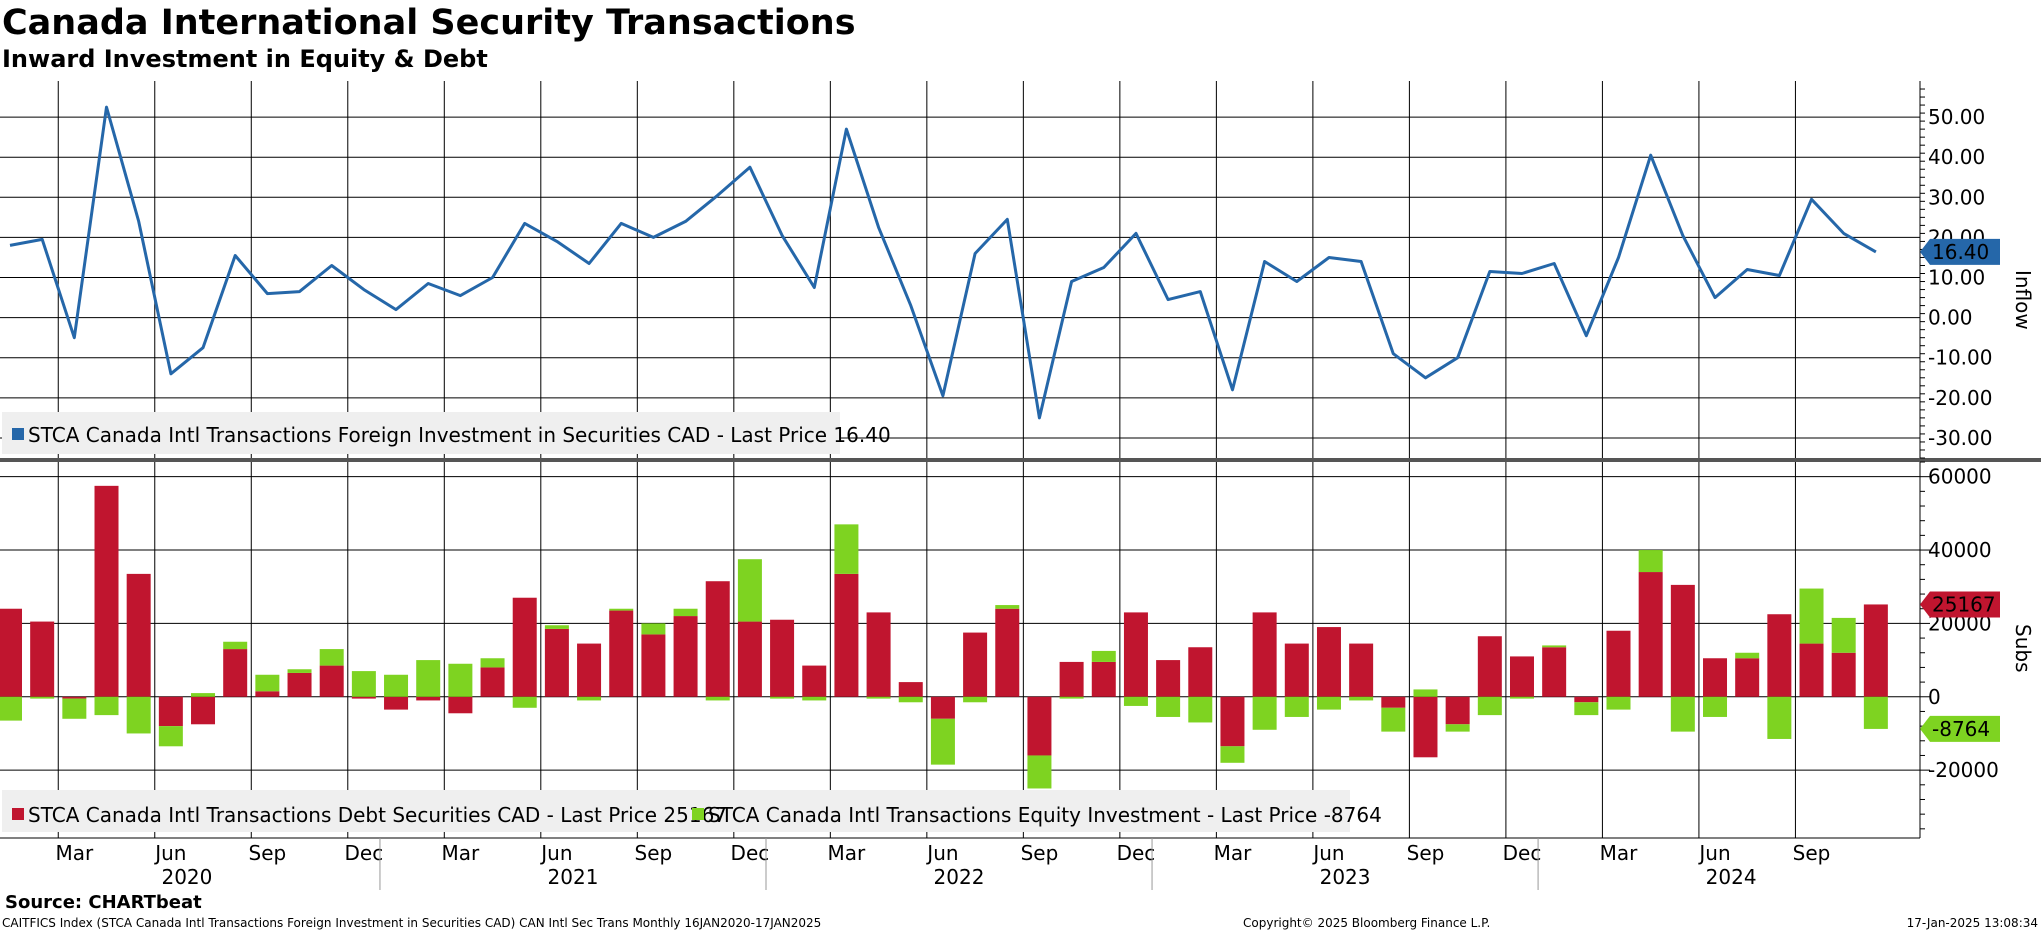  Describe the element at coordinates (2023, 300) in the screenshot. I see `top-axis-title: Inflow` at that location.